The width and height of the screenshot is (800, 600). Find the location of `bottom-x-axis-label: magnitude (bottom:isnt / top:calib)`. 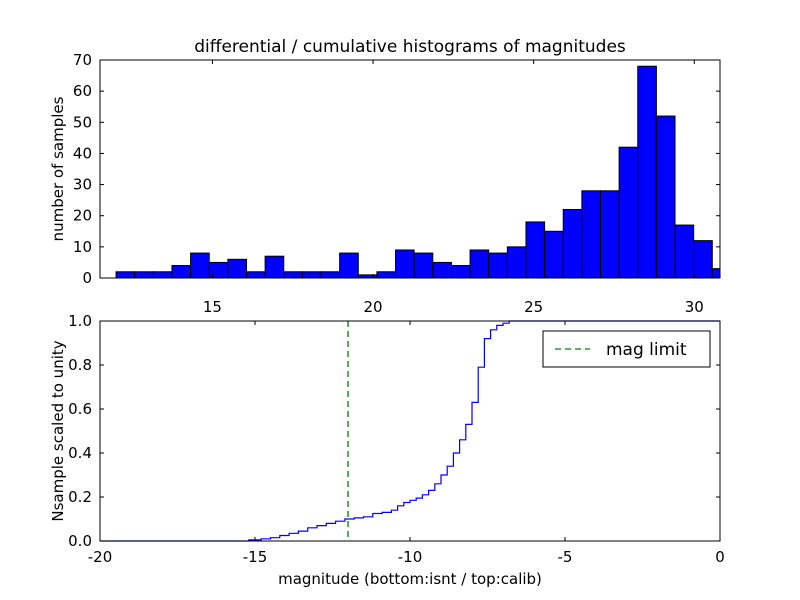

bottom-x-axis-label: magnitude (bottom:isnt / top:calib) is located at coordinates (410, 579).